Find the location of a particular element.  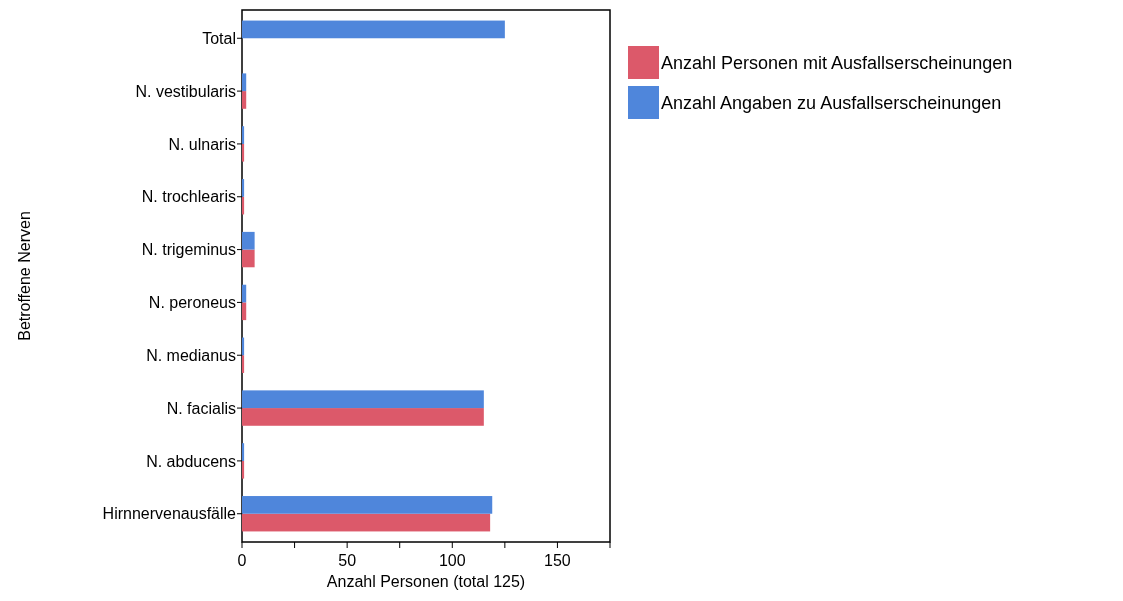

x-tick-label: 100 is located at coordinates (452, 560).